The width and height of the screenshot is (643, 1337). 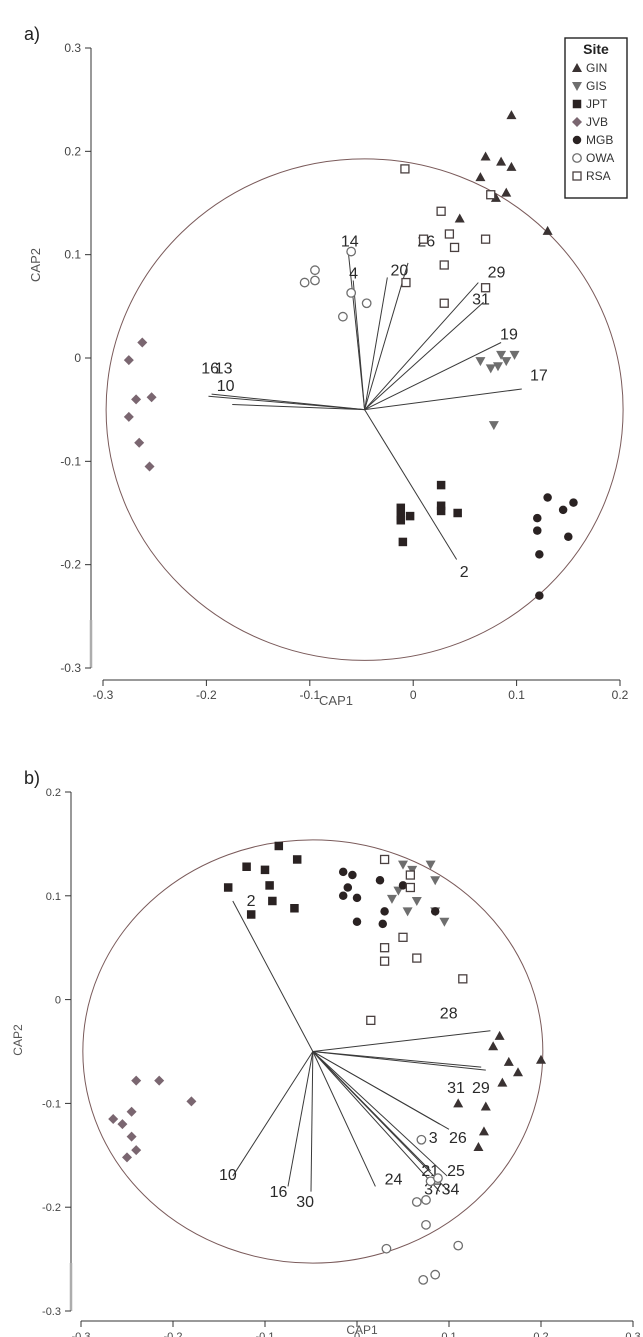 I want to click on legend-title: Site, so click(x=596, y=49).